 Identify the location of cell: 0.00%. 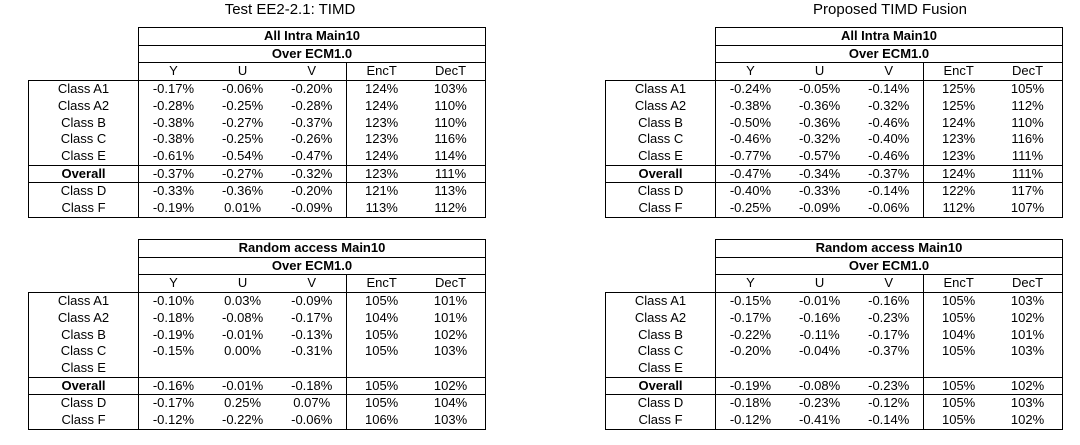
(243, 351).